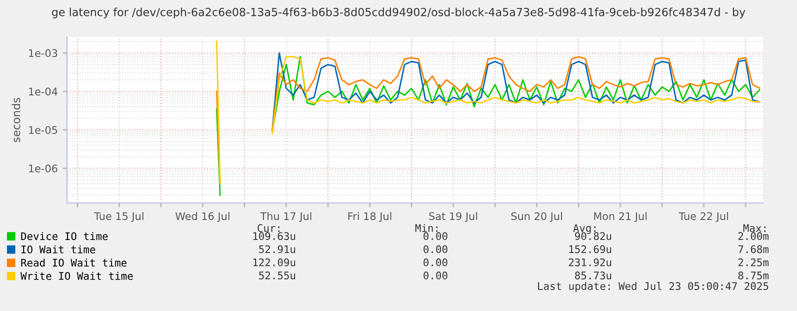 The image size is (797, 311). What do you see at coordinates (753, 276) in the screenshot?
I see `text: 8.75m` at bounding box center [753, 276].